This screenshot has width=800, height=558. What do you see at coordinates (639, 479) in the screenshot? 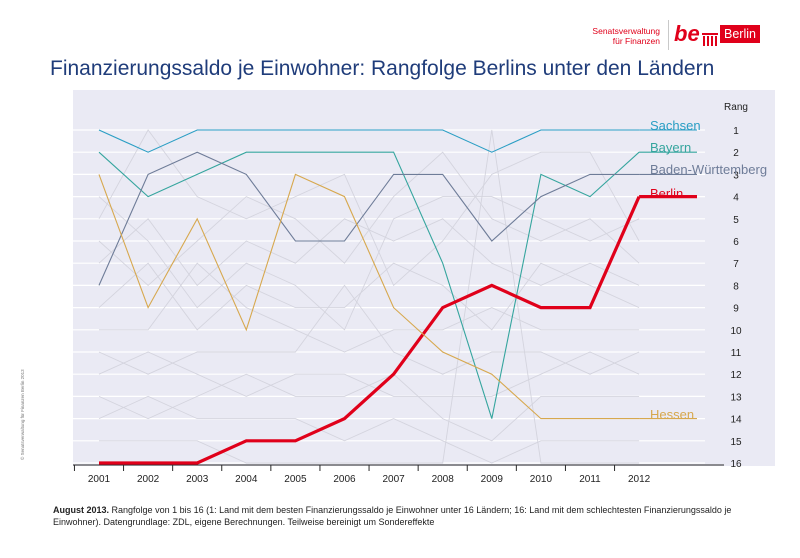
I see `x-tick-label-2012: 2012` at bounding box center [639, 479].